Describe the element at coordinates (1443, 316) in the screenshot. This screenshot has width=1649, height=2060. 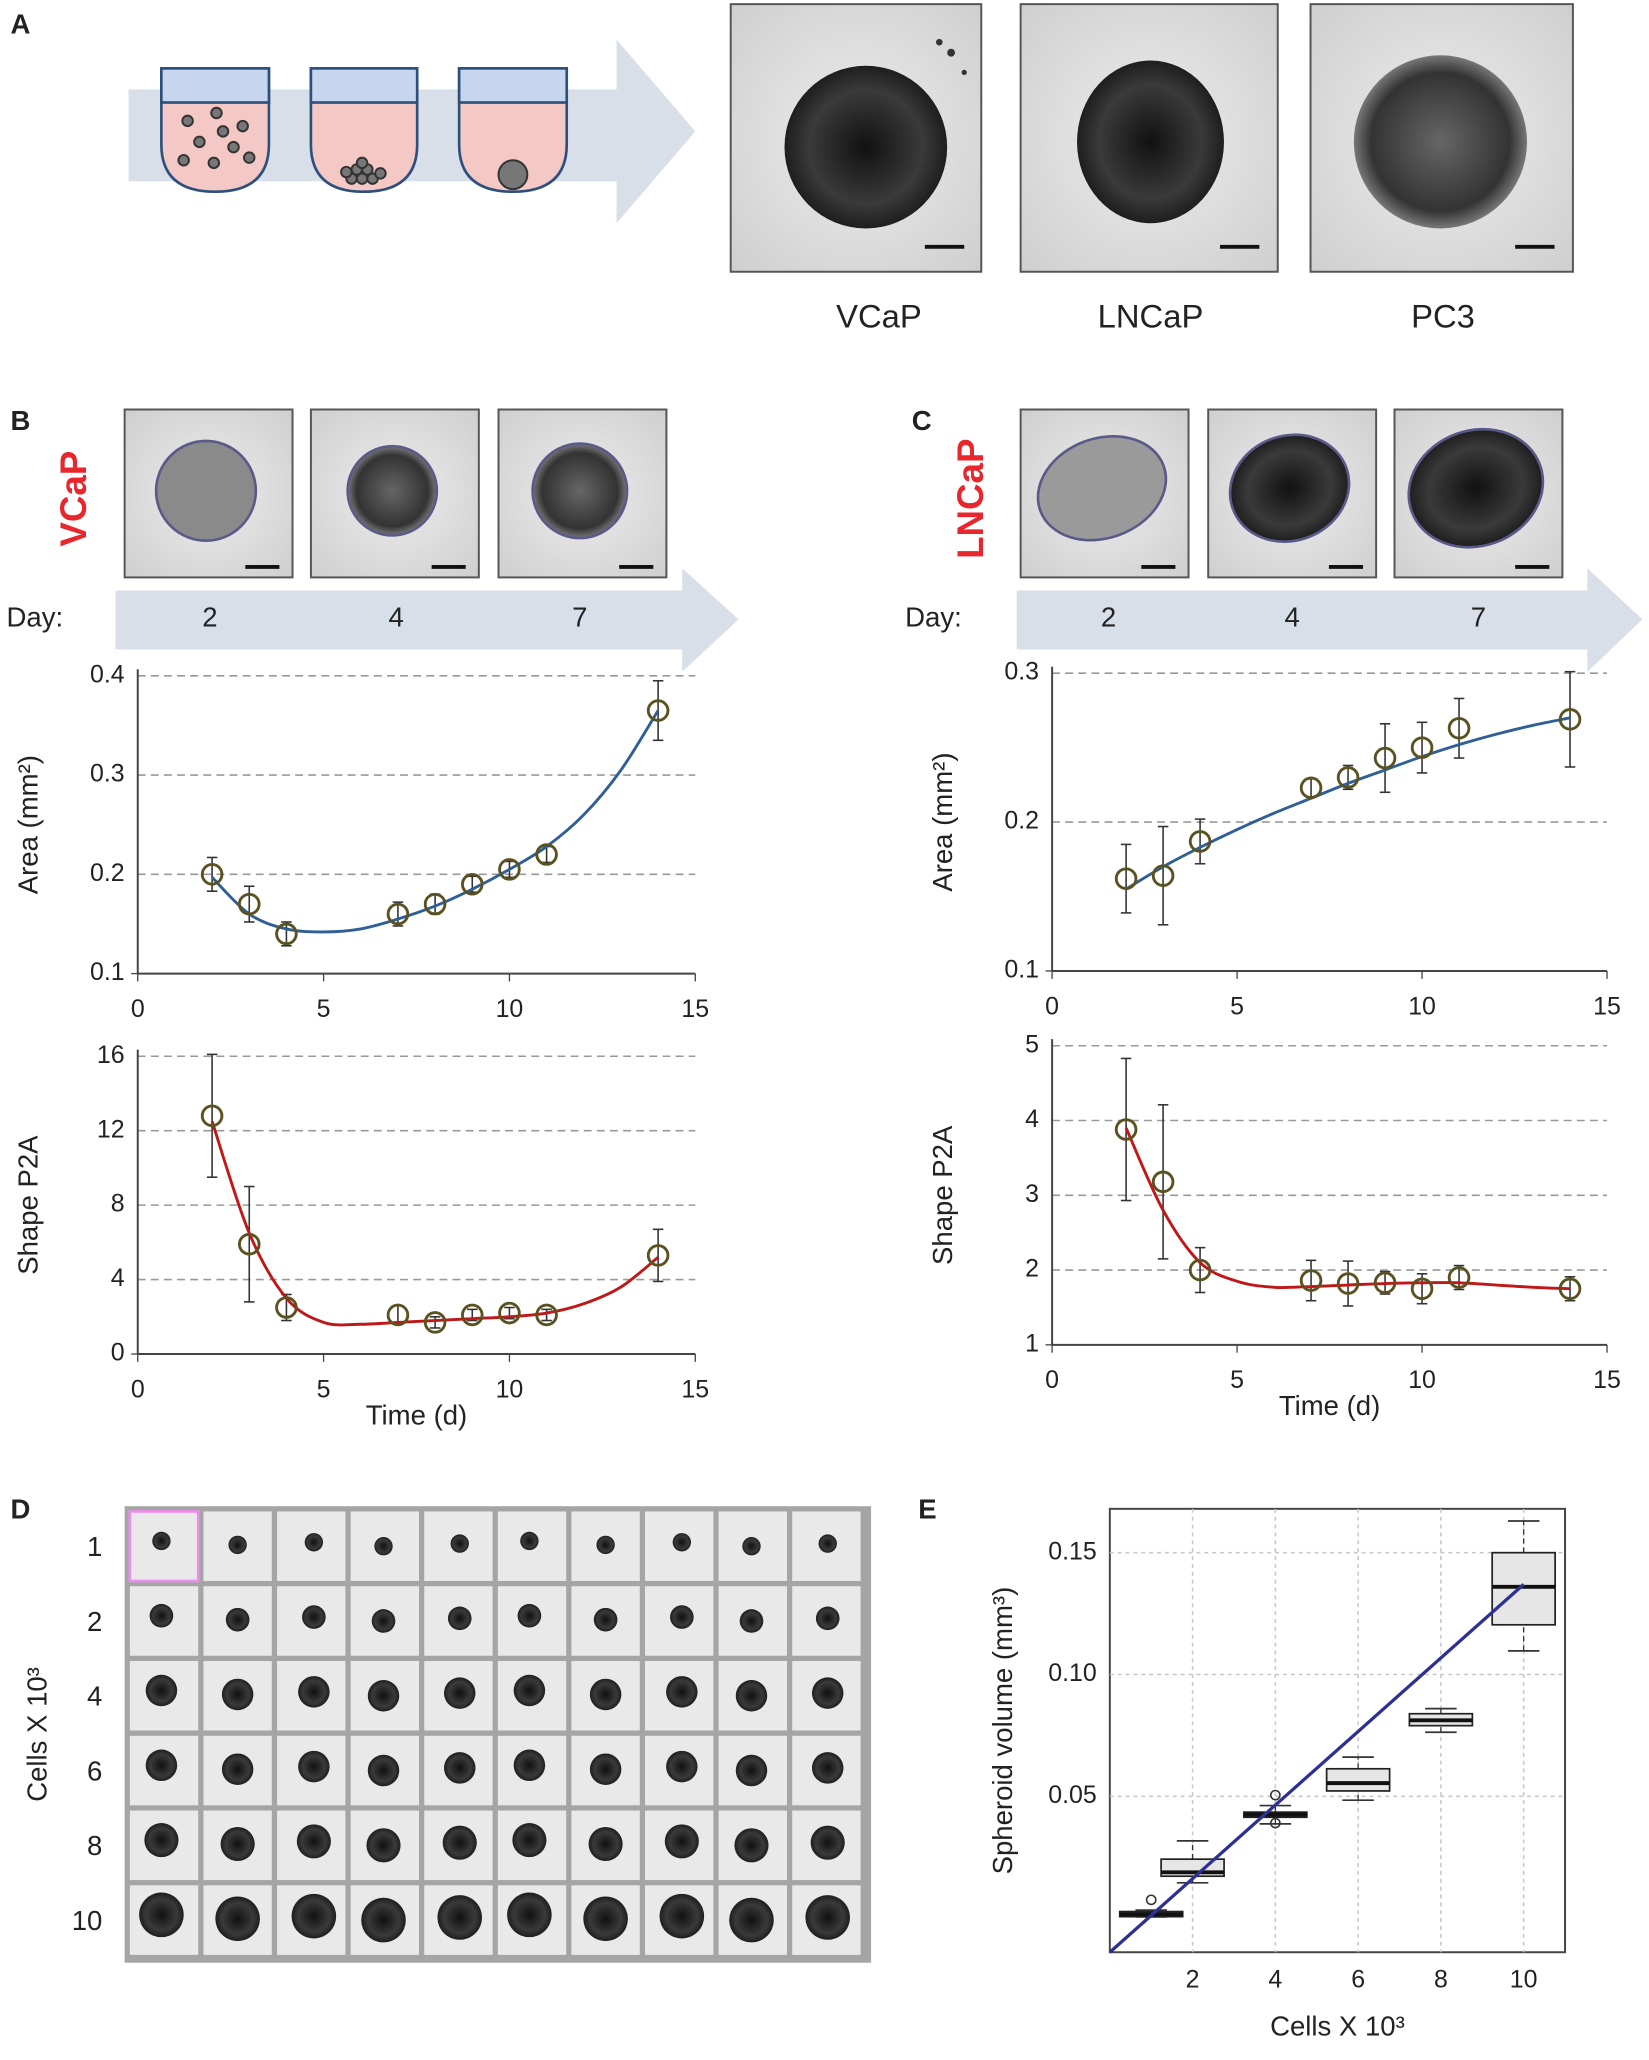
I see `caption: PC3` at that location.